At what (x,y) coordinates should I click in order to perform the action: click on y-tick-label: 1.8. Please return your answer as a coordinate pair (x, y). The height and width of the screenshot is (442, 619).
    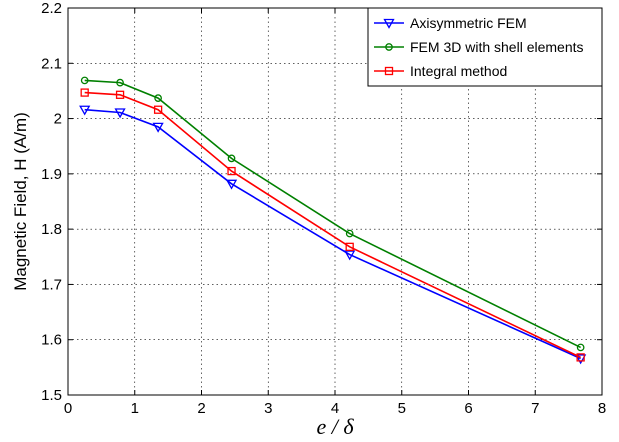
    Looking at the image, I should click on (51, 229).